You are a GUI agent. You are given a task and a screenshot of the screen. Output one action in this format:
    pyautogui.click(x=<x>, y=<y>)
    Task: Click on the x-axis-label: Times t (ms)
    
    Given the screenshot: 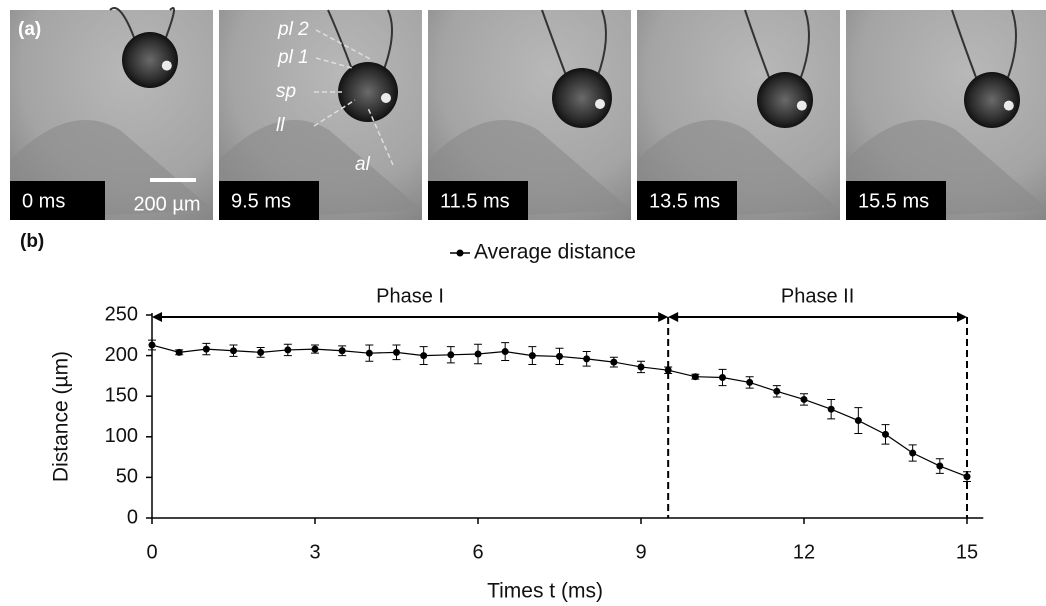 What is the action you would take?
    pyautogui.click(x=545, y=591)
    